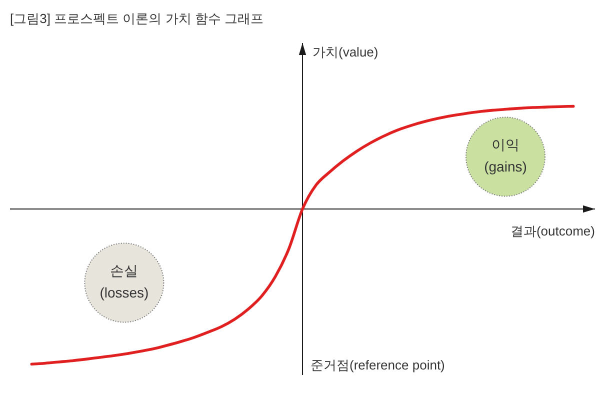 The height and width of the screenshot is (402, 606). I want to click on annotation: 이익 (gains), so click(505, 155).